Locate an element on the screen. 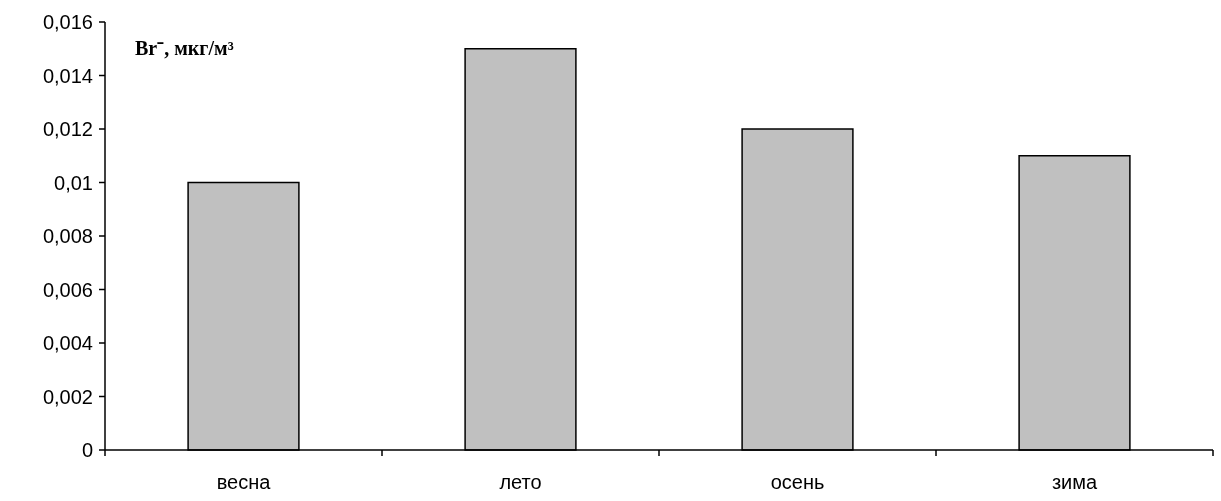 Image resolution: width=1221 pixels, height=501 pixels. x-tick-label: зима is located at coordinates (1074, 482).